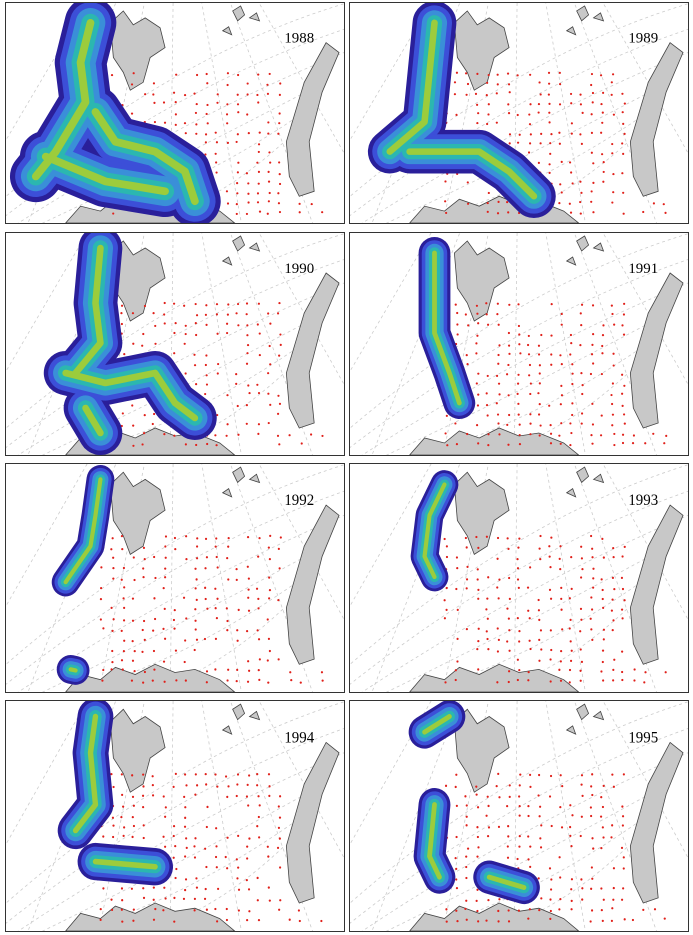 Image resolution: width=693 pixels, height=935 pixels. I want to click on land, so click(494, 917).